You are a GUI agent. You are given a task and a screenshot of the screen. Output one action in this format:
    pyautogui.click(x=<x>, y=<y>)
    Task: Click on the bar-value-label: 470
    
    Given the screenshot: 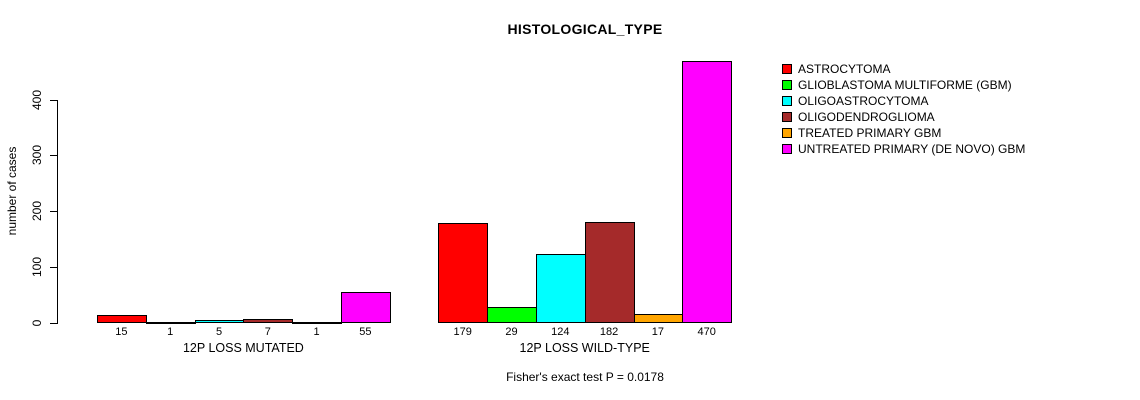 What is the action you would take?
    pyautogui.click(x=706, y=332)
    